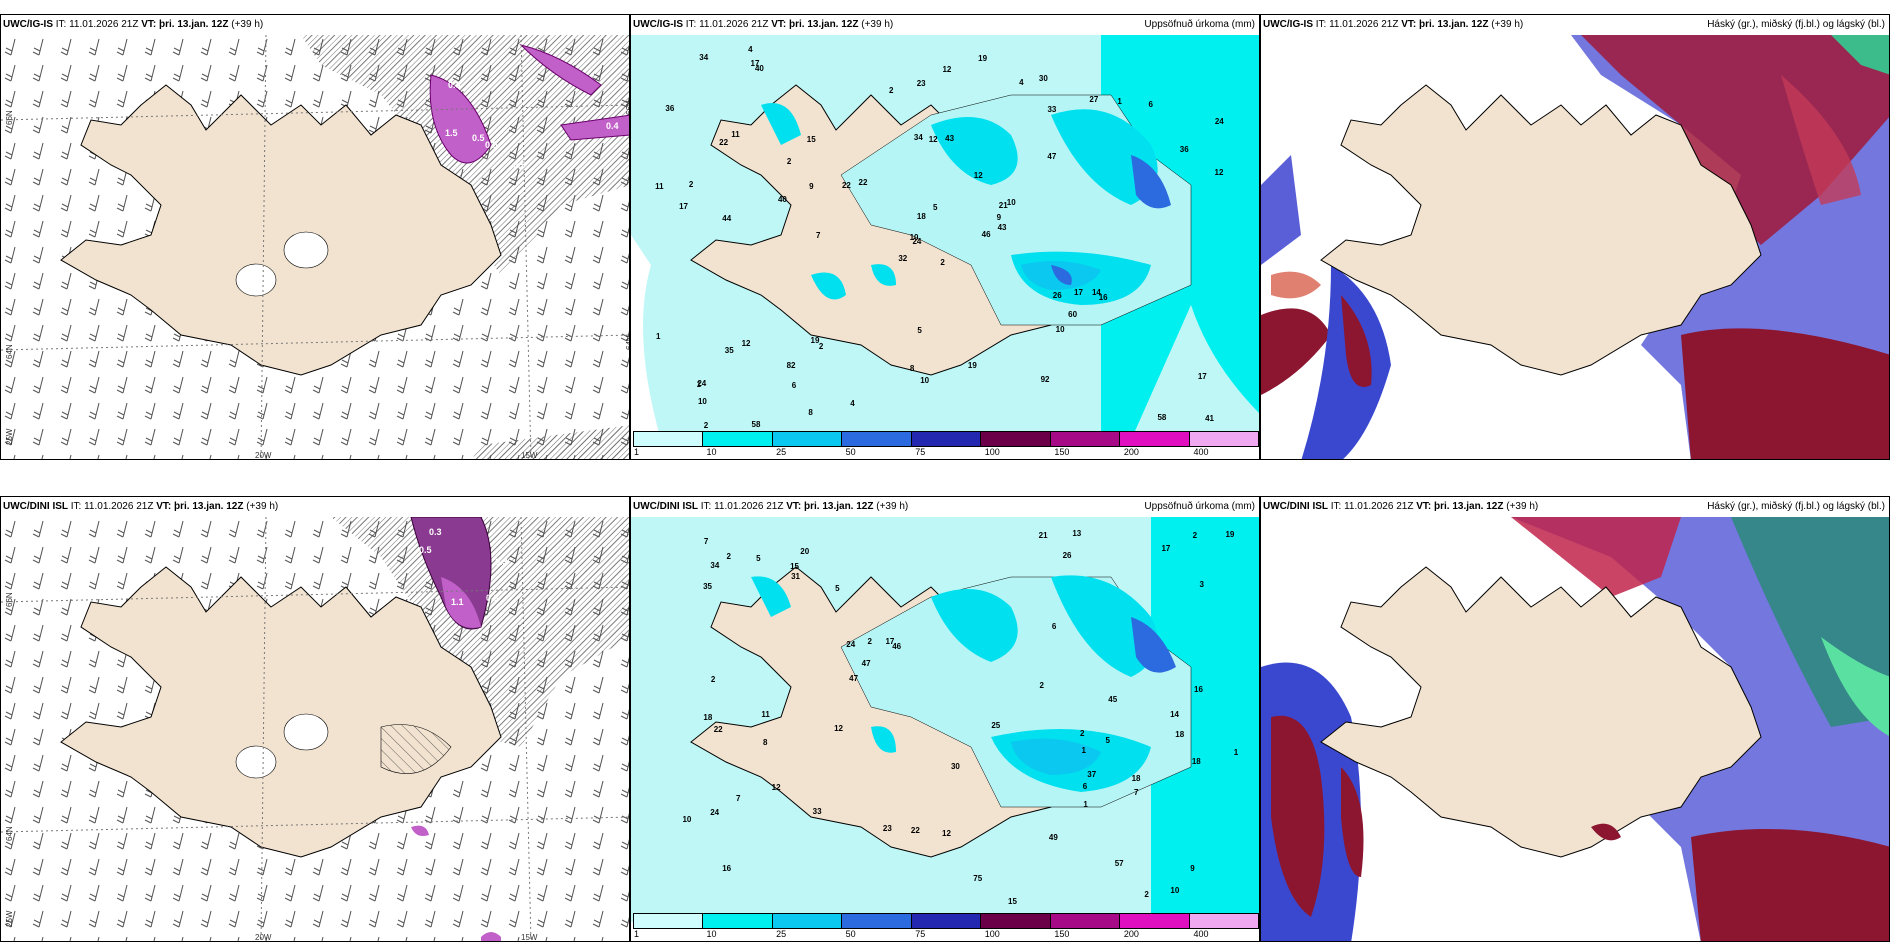 This screenshot has height=950, width=1900. I want to click on precip-value: 23, so click(887, 829).